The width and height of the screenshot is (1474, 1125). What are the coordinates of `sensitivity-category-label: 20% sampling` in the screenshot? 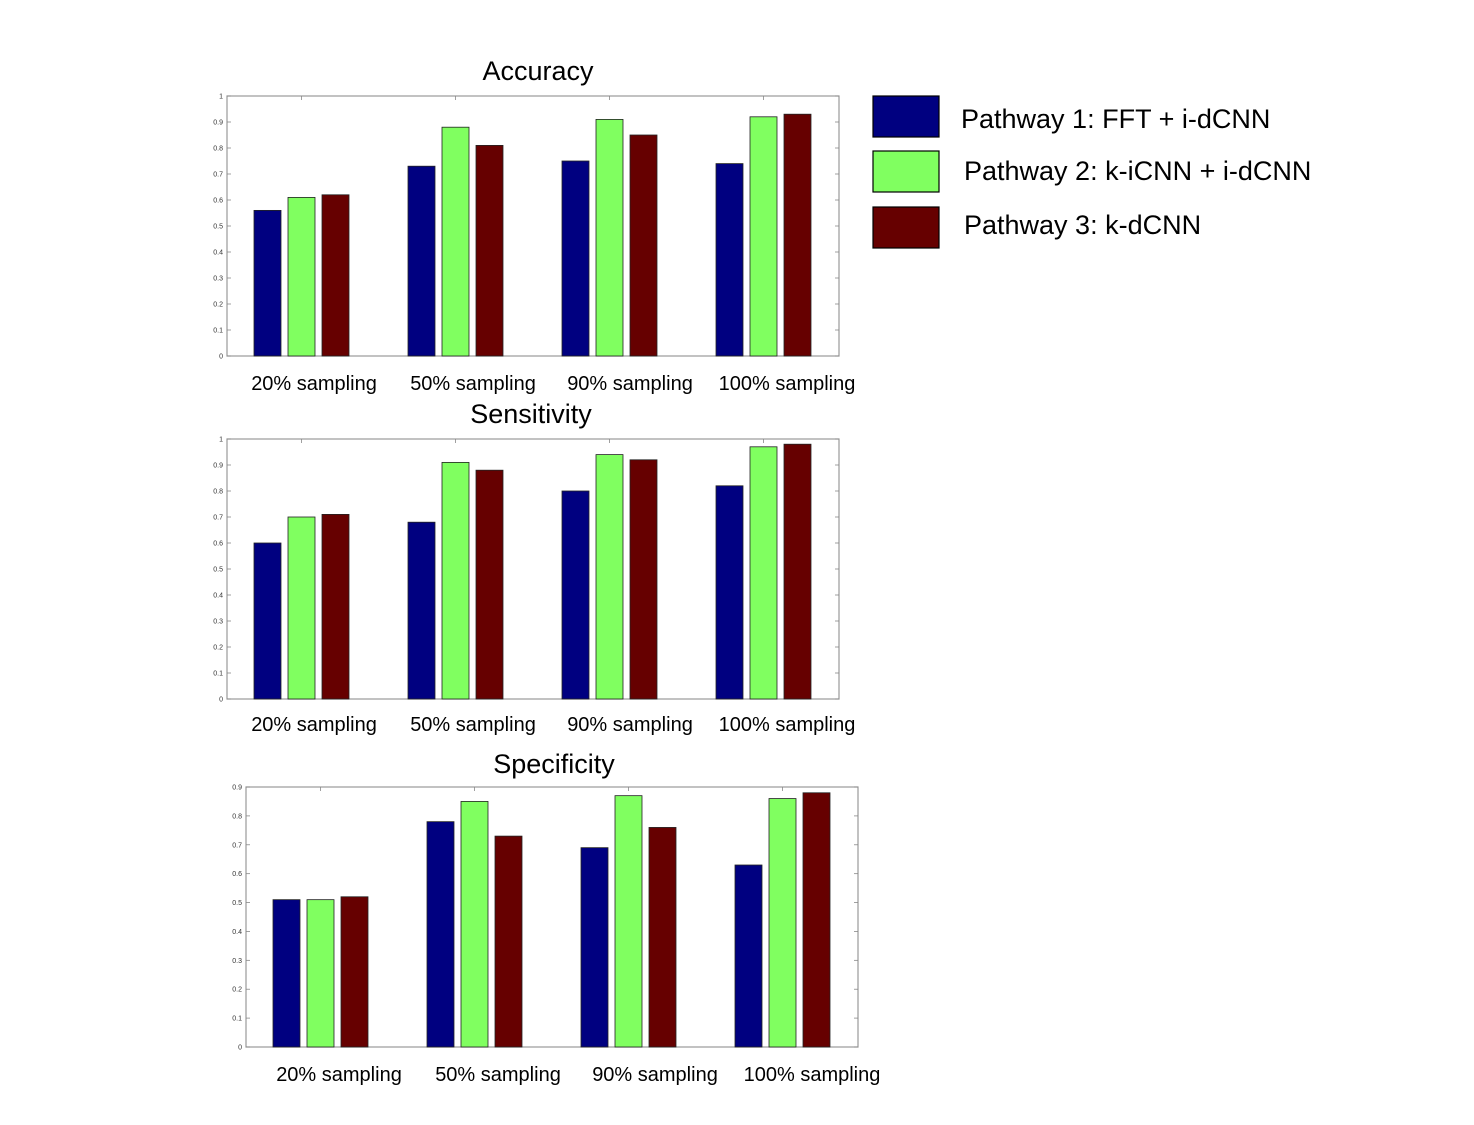 It's located at (314, 725).